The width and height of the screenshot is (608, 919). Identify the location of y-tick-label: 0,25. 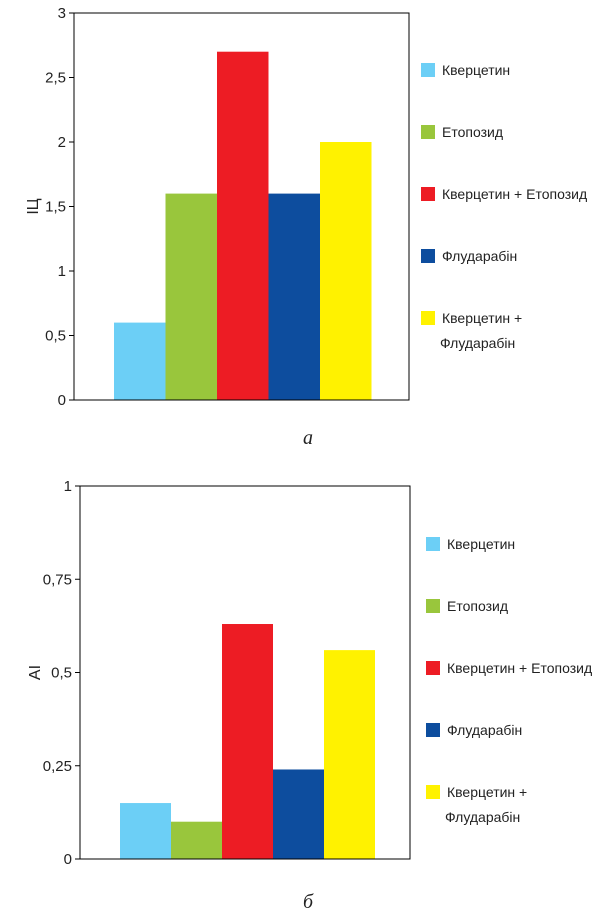
(57, 766).